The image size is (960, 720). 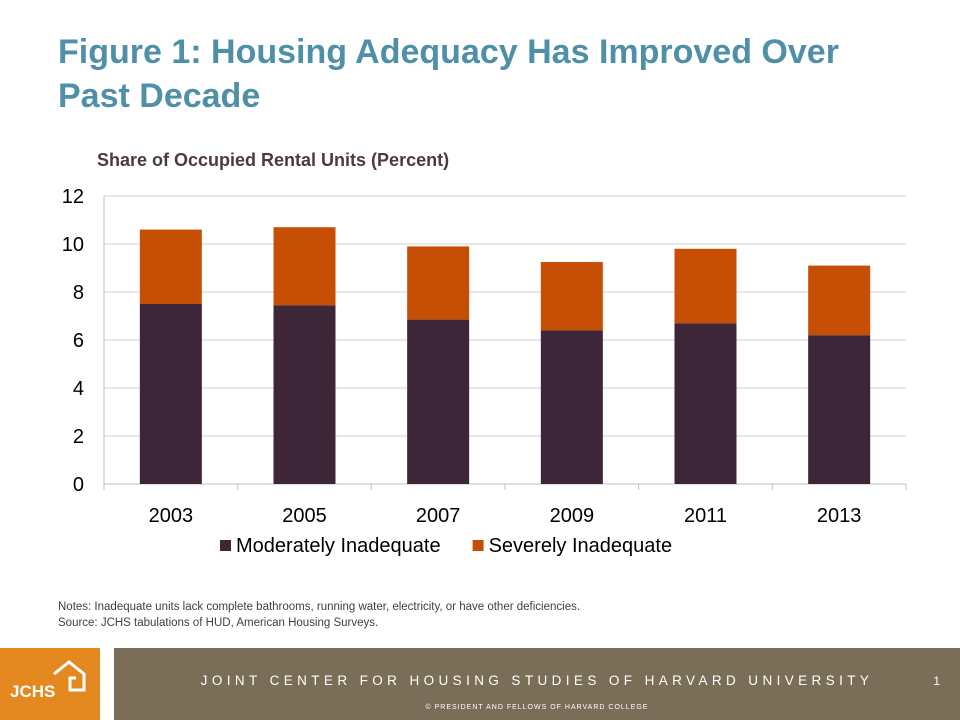 What do you see at coordinates (273, 160) in the screenshot?
I see `chart-title: Share of Occupied Rental Units (Percent)` at bounding box center [273, 160].